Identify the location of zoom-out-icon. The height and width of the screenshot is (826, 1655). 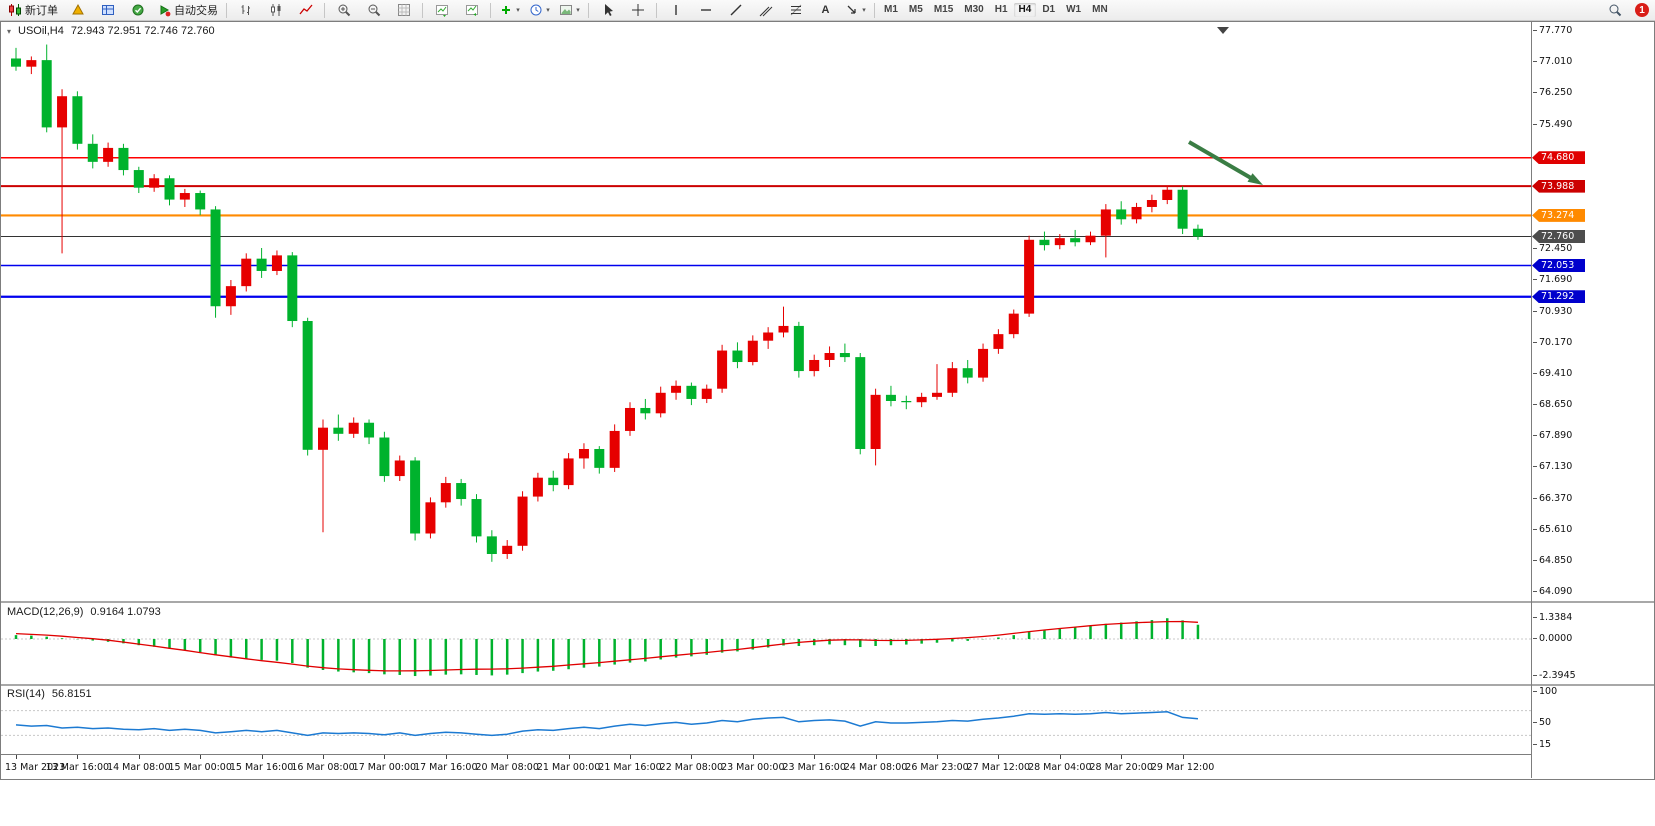
(374, 10).